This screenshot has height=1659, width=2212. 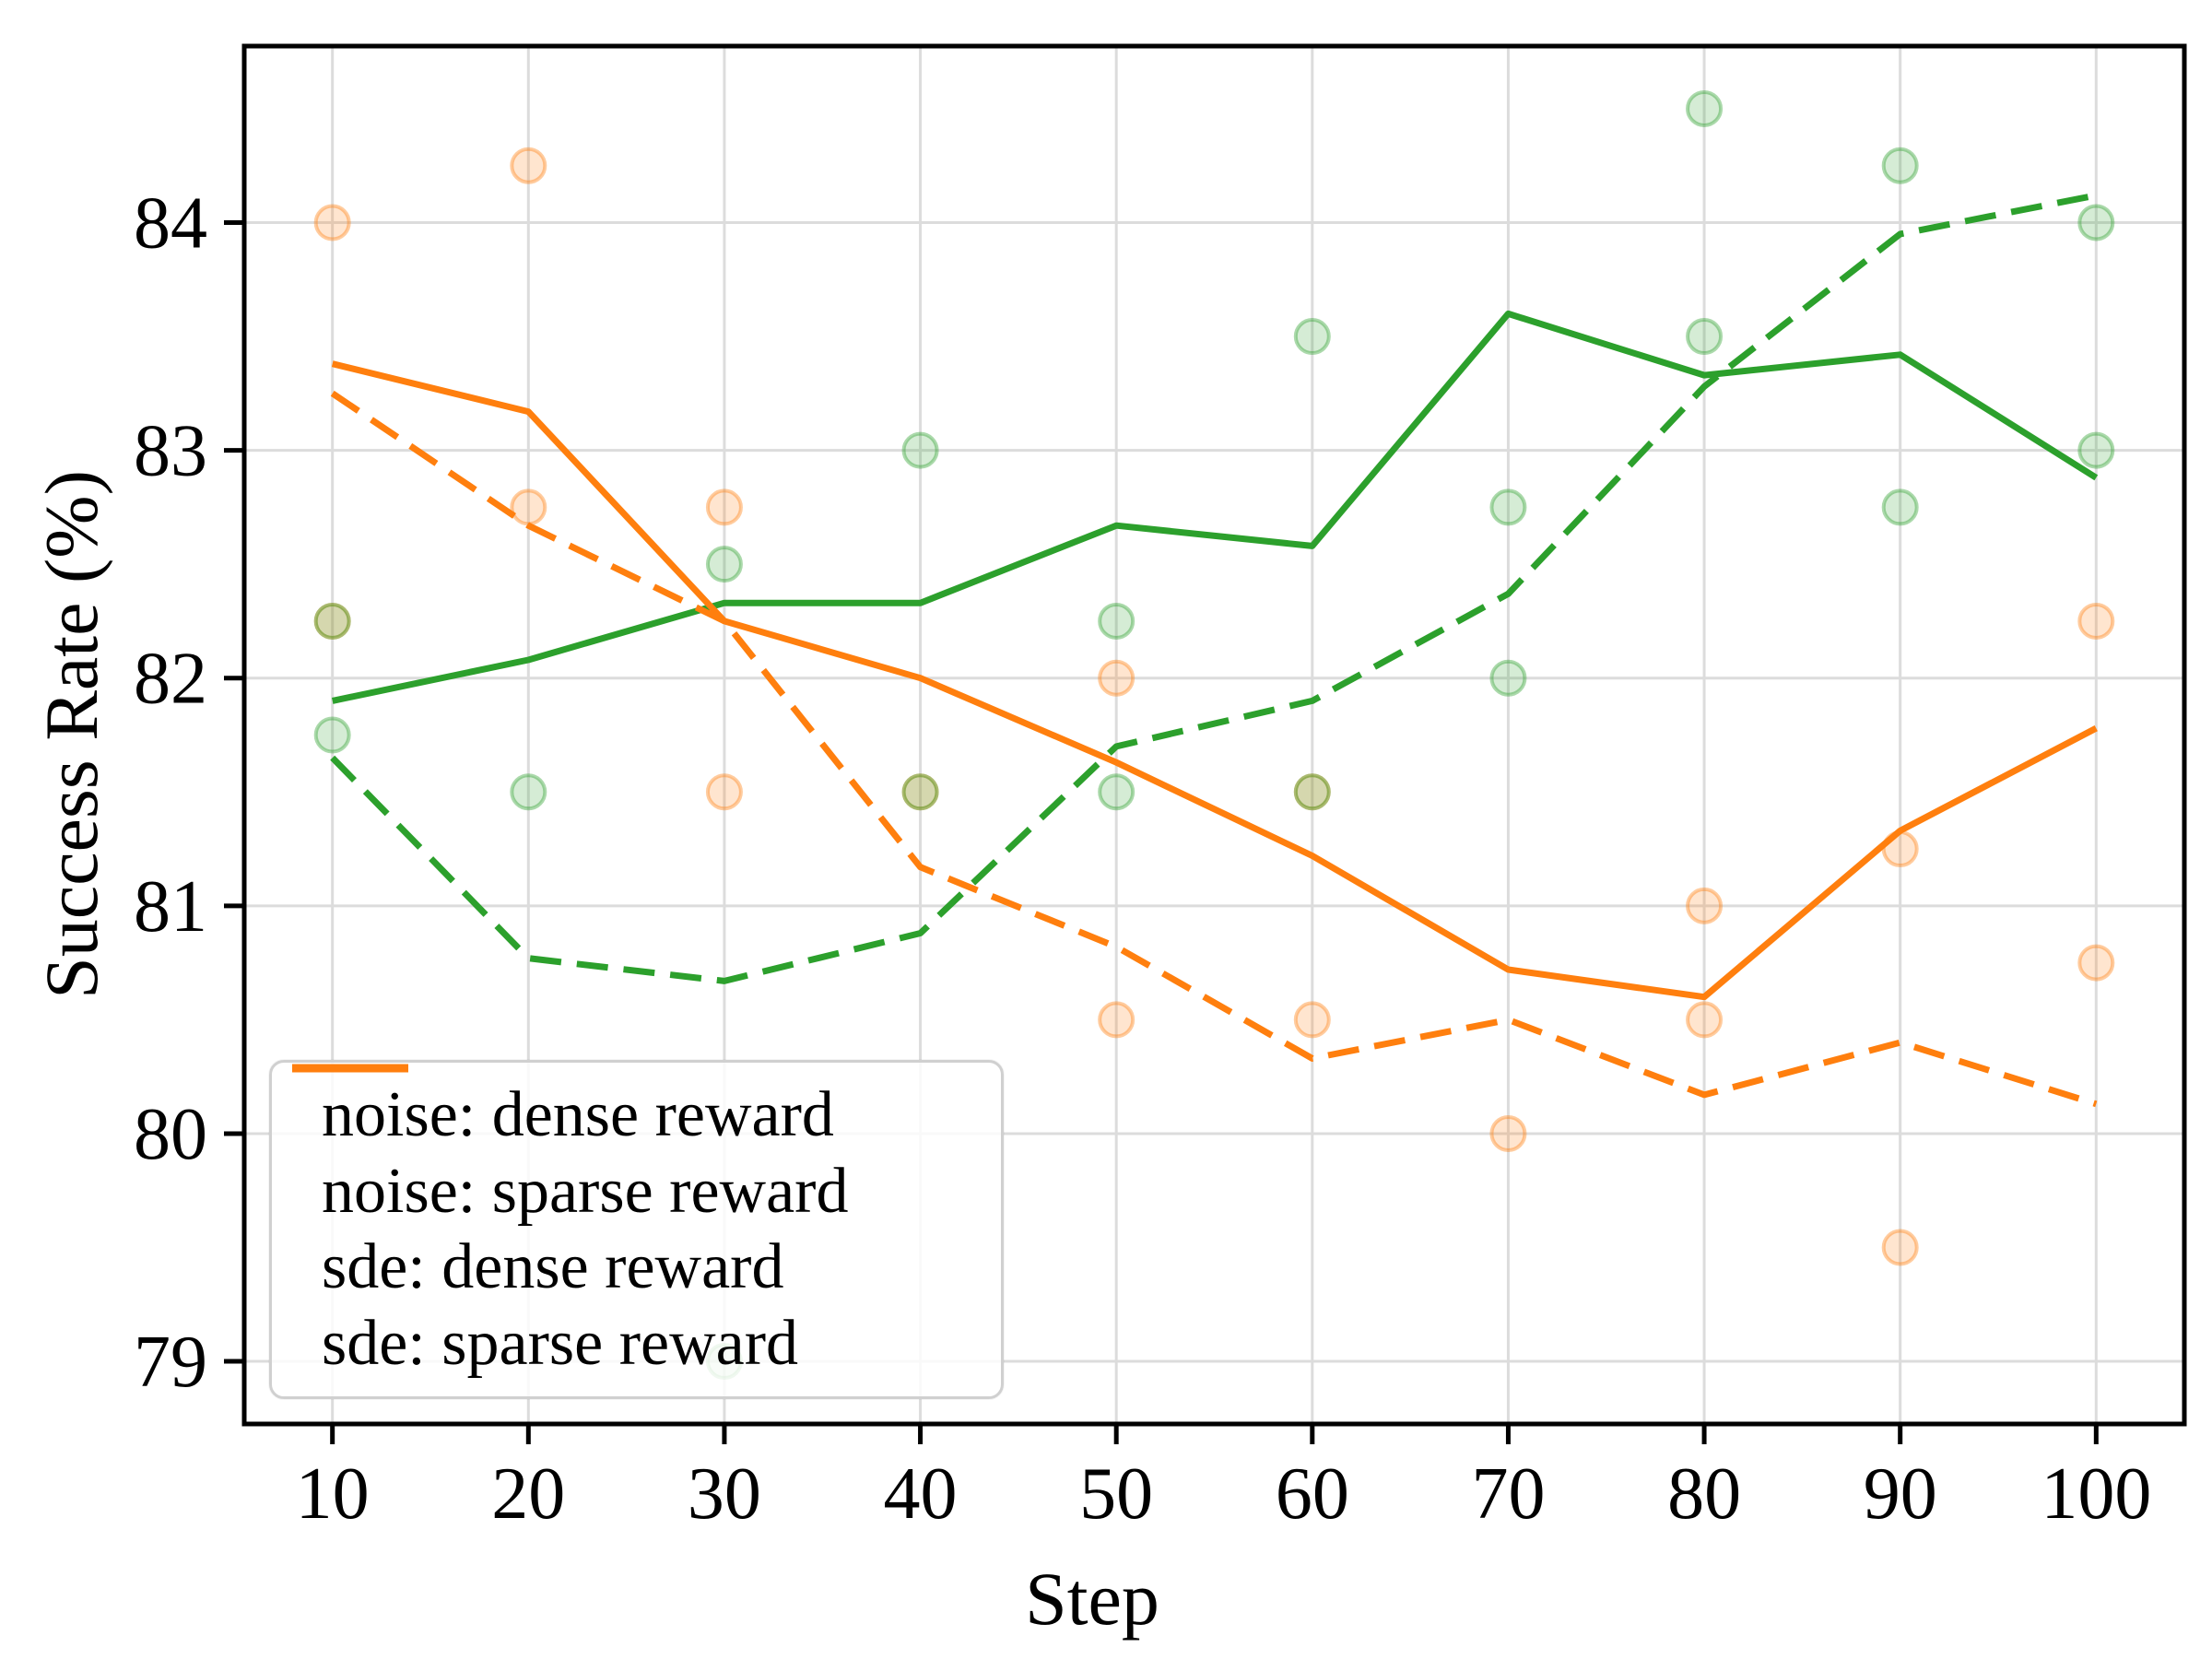 What do you see at coordinates (585, 1191) in the screenshot?
I see `legend-label: noise: sparse reward` at bounding box center [585, 1191].